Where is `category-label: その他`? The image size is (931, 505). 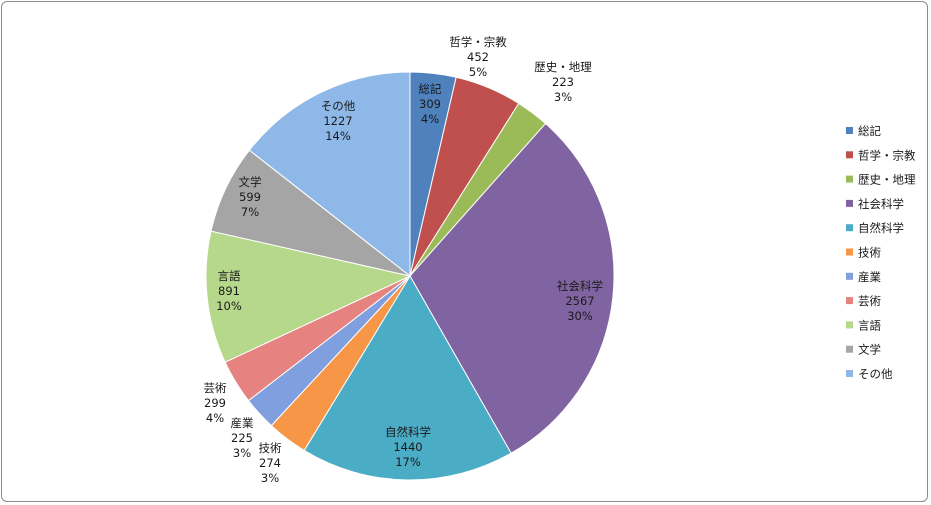
category-label: その他 is located at coordinates (338, 106).